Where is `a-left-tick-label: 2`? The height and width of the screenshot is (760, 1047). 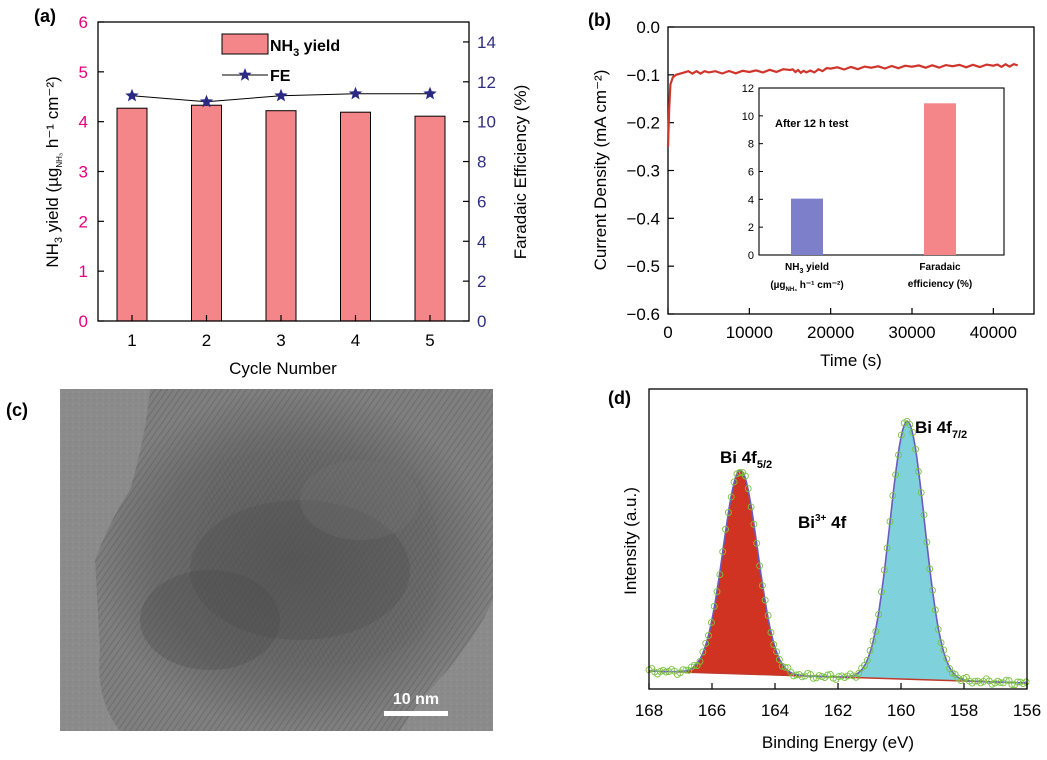
a-left-tick-label: 2 is located at coordinates (83, 221).